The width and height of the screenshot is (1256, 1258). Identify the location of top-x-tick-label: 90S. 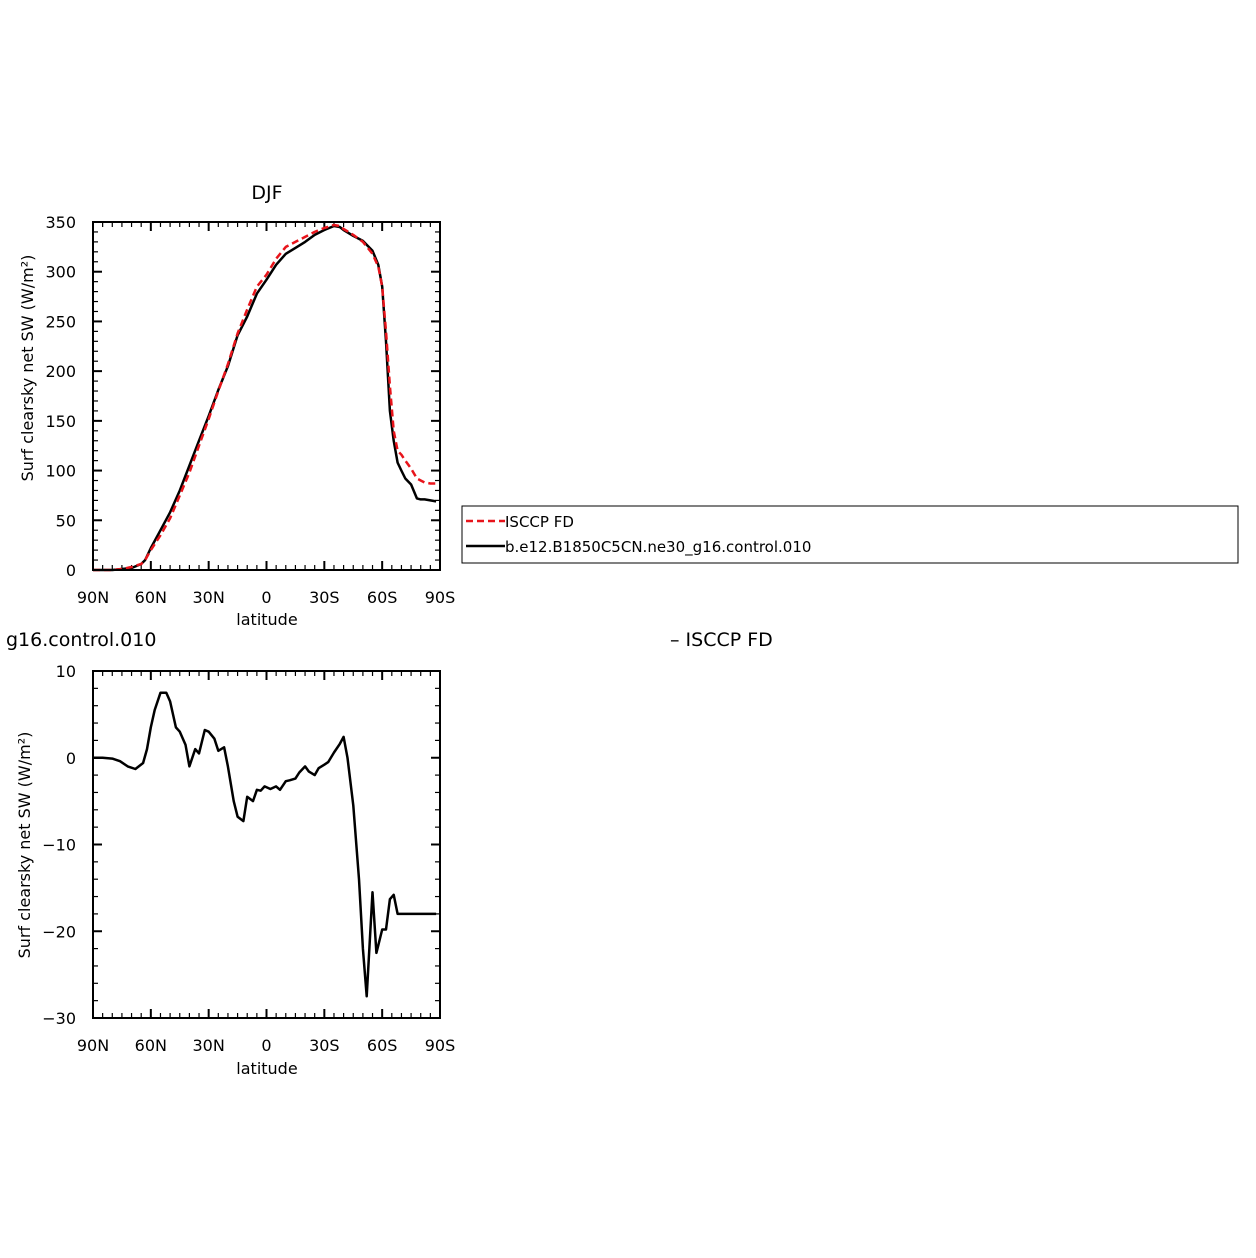
(440, 597).